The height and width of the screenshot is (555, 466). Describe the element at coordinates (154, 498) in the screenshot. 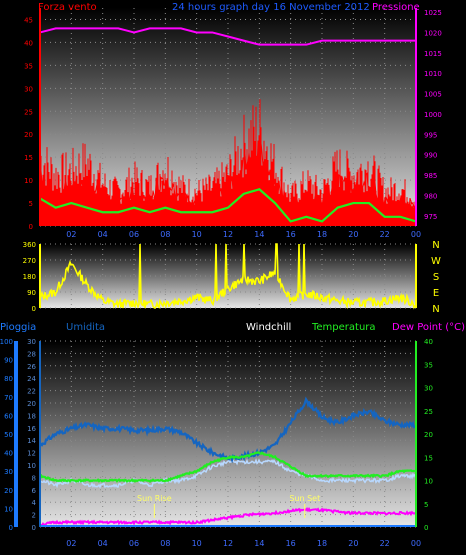

I see `sun-event-label: Sun Rise` at that location.